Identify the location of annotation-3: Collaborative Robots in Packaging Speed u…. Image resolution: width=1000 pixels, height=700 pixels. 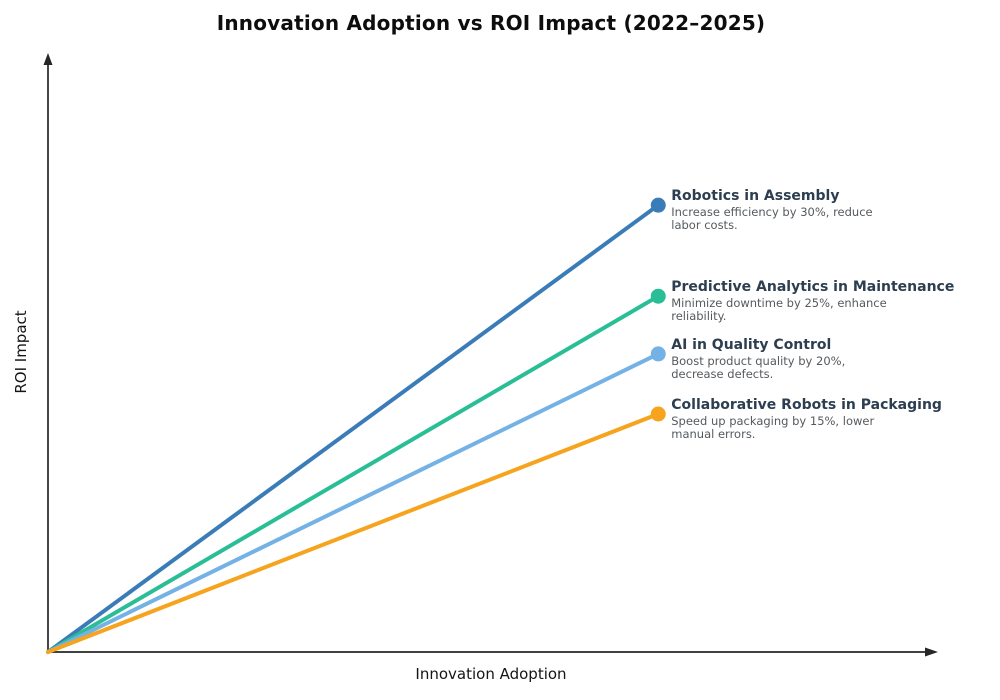
(826, 419).